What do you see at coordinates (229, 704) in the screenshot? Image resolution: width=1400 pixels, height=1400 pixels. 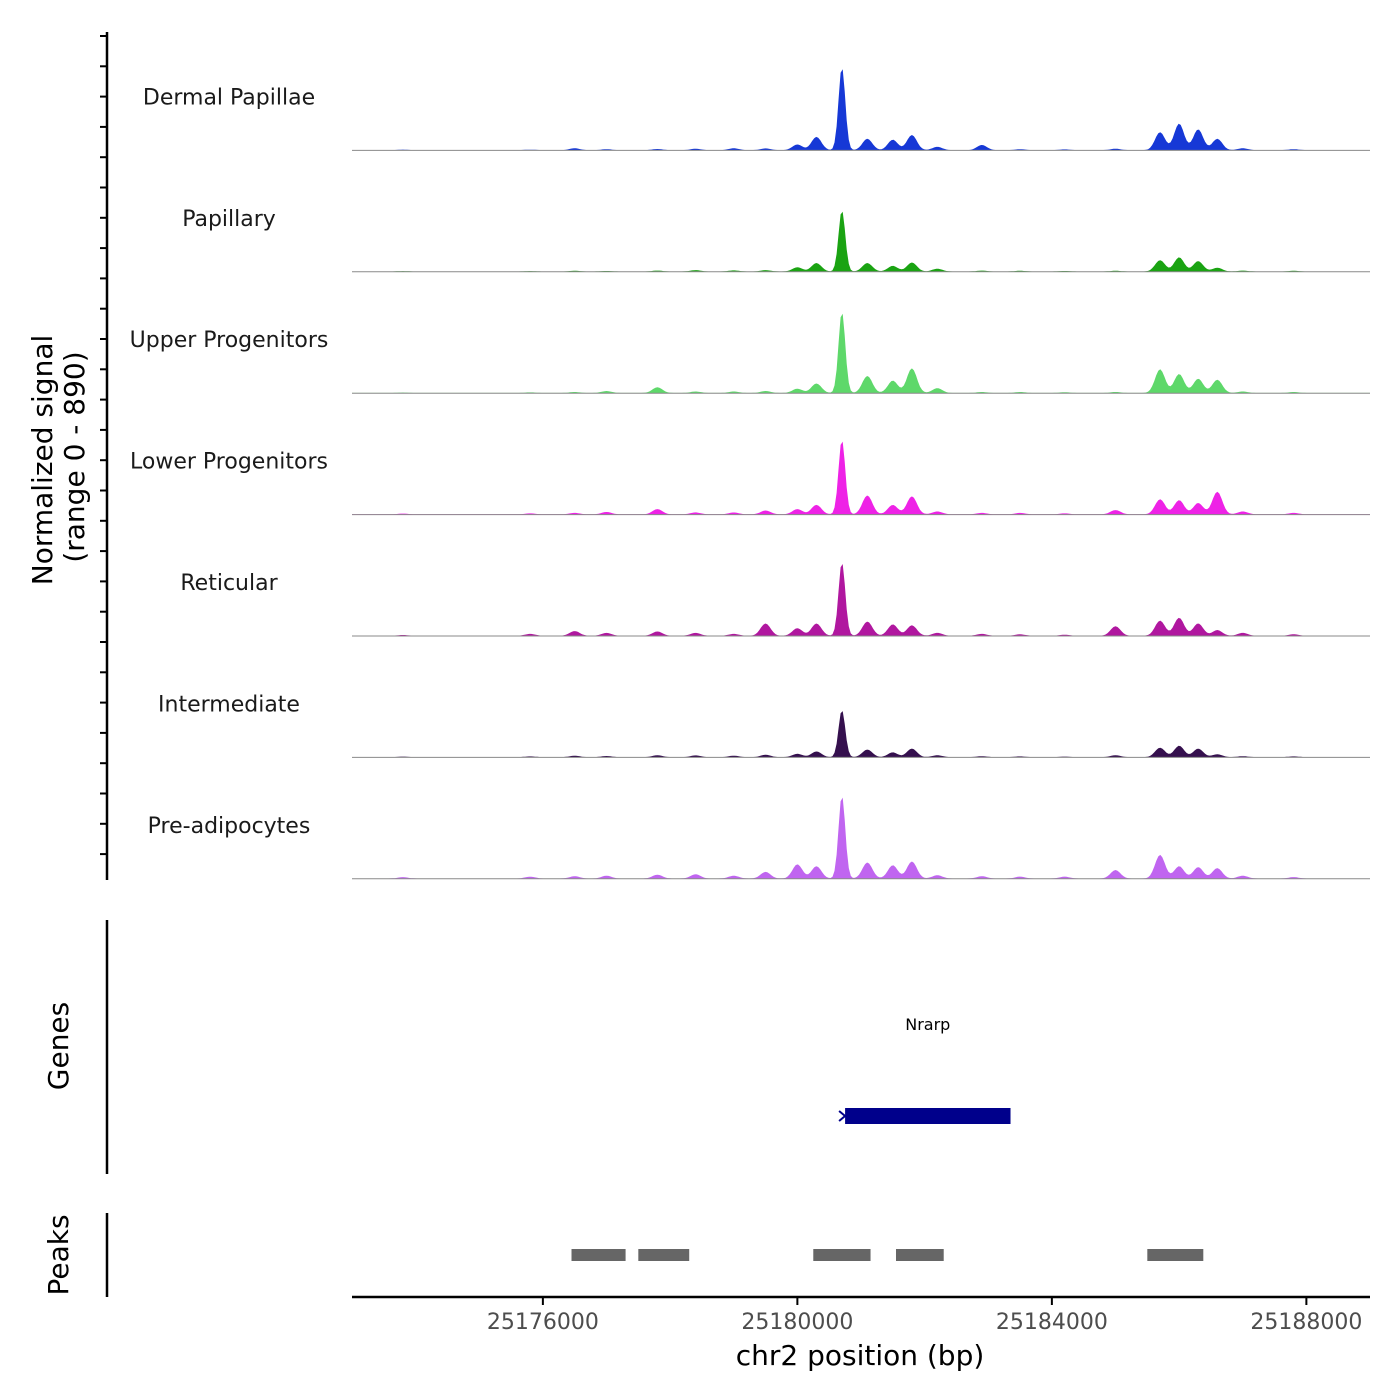 I see `track-label: Intermediate` at bounding box center [229, 704].